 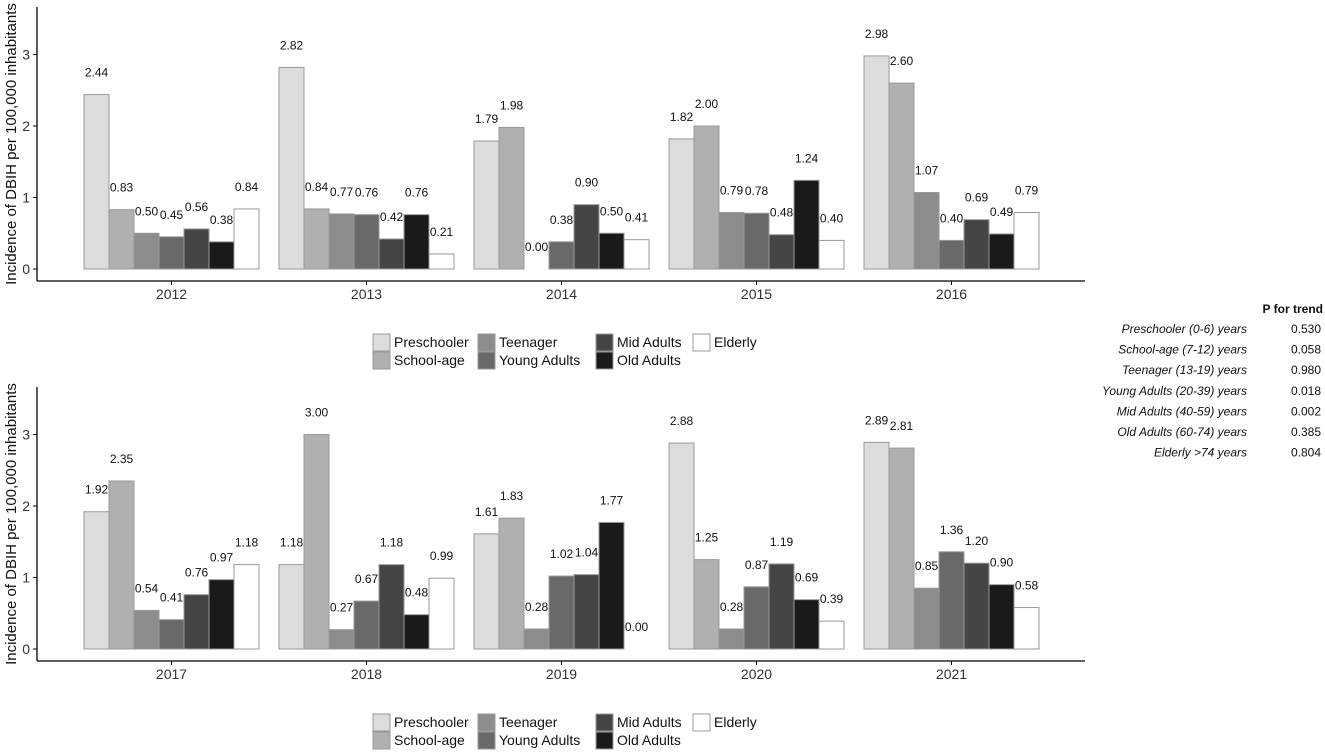 What do you see at coordinates (1306, 370) in the screenshot?
I see `trend-row-value: 0.980` at bounding box center [1306, 370].